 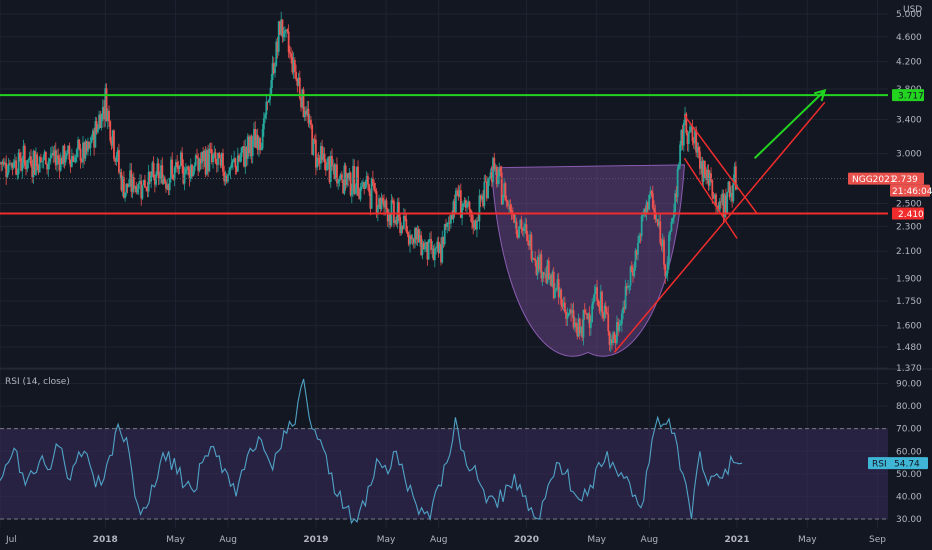 I want to click on projection-arrow-head, so click(x=820, y=95).